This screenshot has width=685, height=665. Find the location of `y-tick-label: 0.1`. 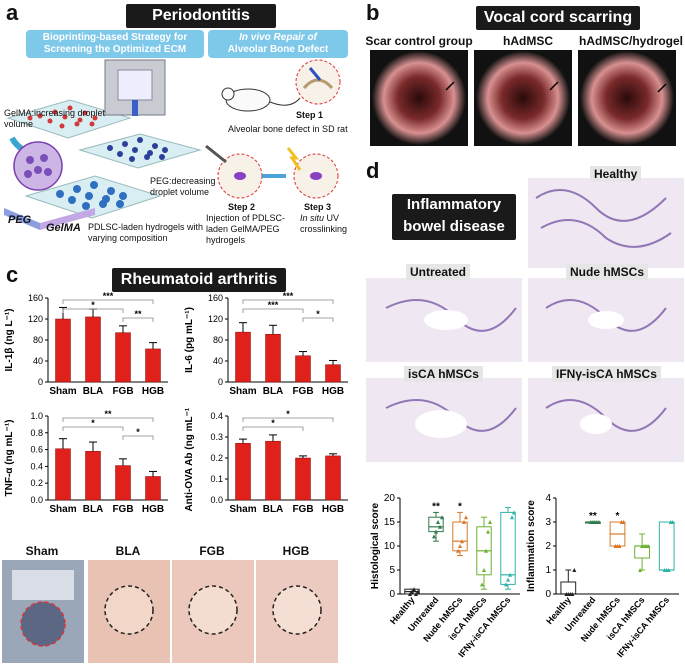

y-tick-label: 0.1 is located at coordinates (216, 479).